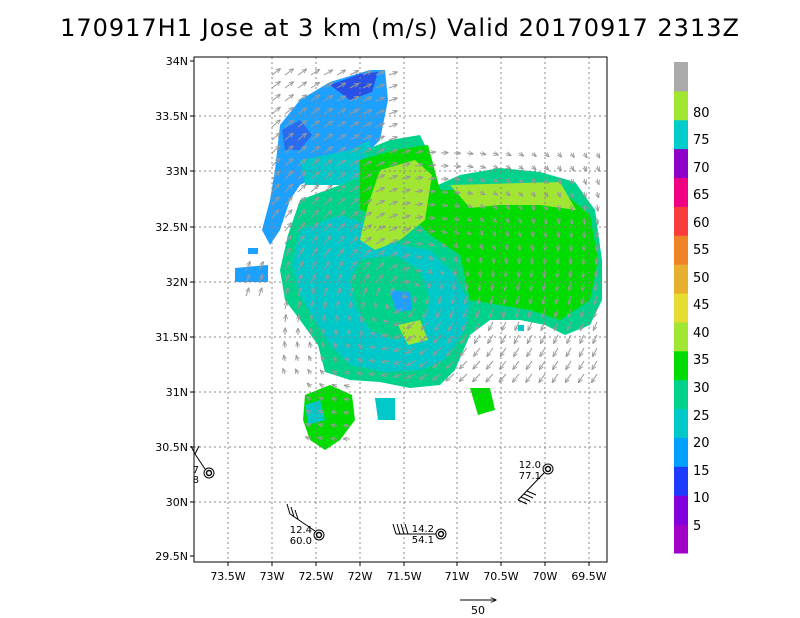 The image size is (800, 618). I want to click on reference-vector: 50, so click(478, 608).